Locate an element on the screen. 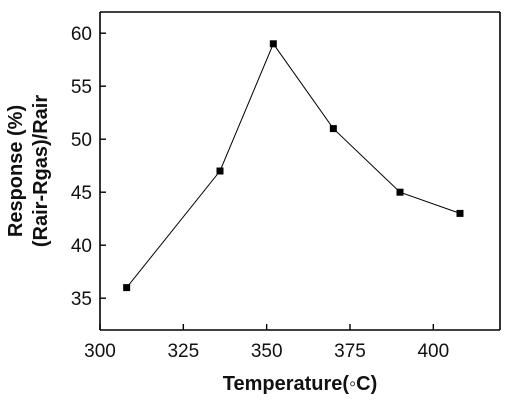 This screenshot has width=510, height=401. y-axis-ticks: 35 40 45 50 55 60 is located at coordinates (88, 167).